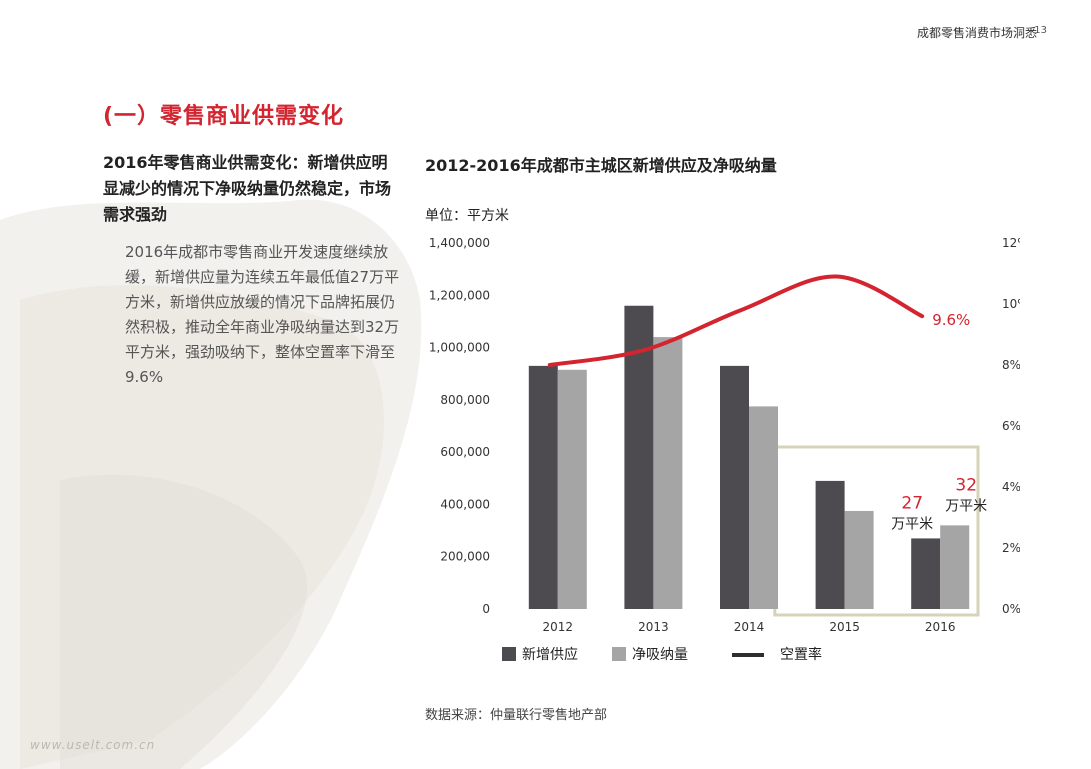  Describe the element at coordinates (543, 487) in the screenshot. I see `bar-supply-2012` at that location.